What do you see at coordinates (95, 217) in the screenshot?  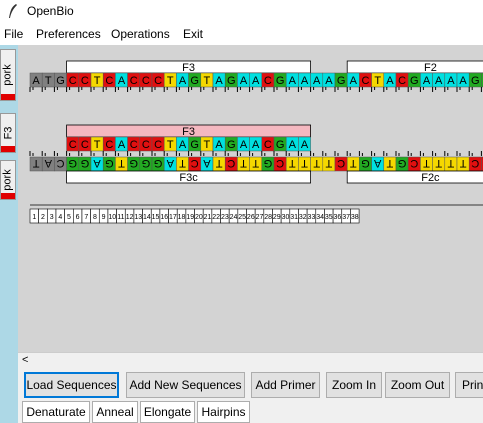 I see `ruler-number: 8` at bounding box center [95, 217].